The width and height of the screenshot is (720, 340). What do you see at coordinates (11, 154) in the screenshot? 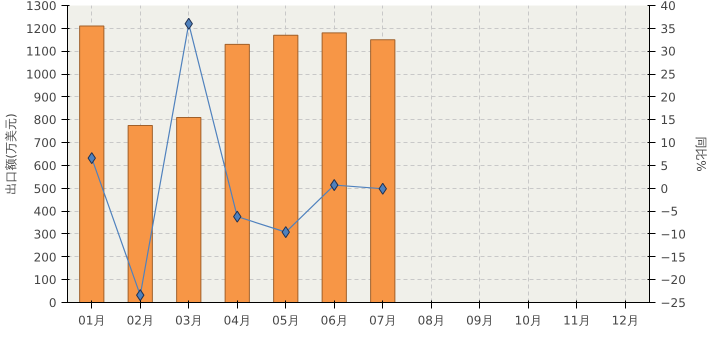
I see `y-axis-title: 出口额(万美元)` at bounding box center [11, 154].